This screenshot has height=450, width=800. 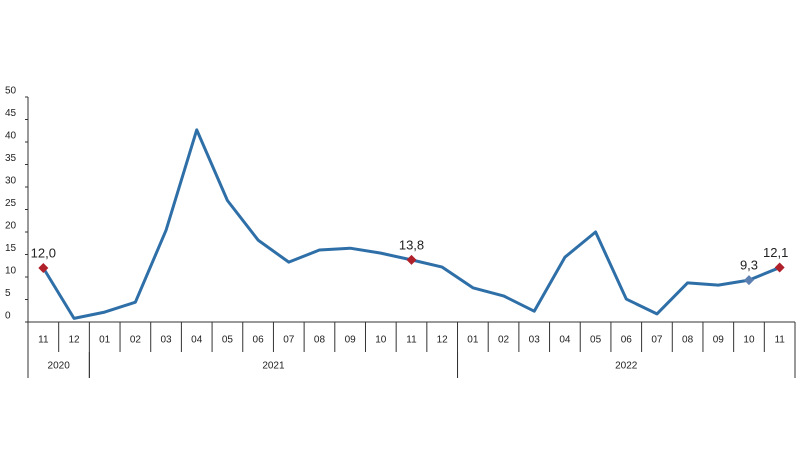 I want to click on y-tick-label: 45, so click(x=11, y=113).